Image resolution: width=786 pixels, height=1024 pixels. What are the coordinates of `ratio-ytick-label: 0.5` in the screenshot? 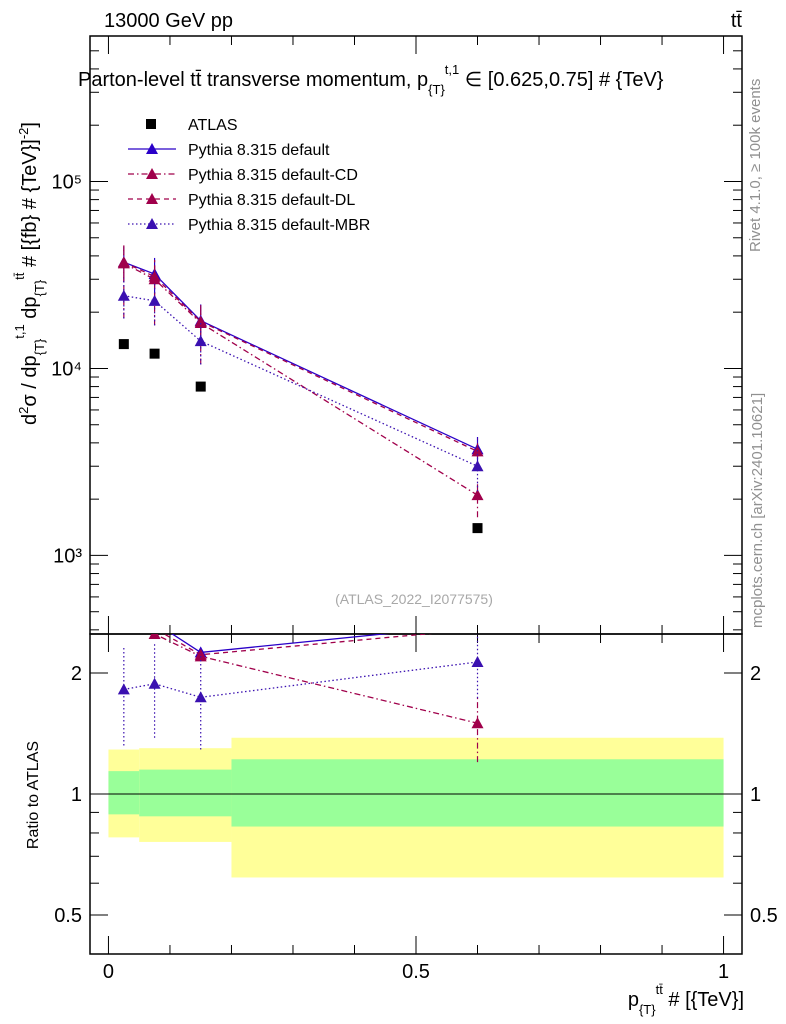 It's located at (68, 916).